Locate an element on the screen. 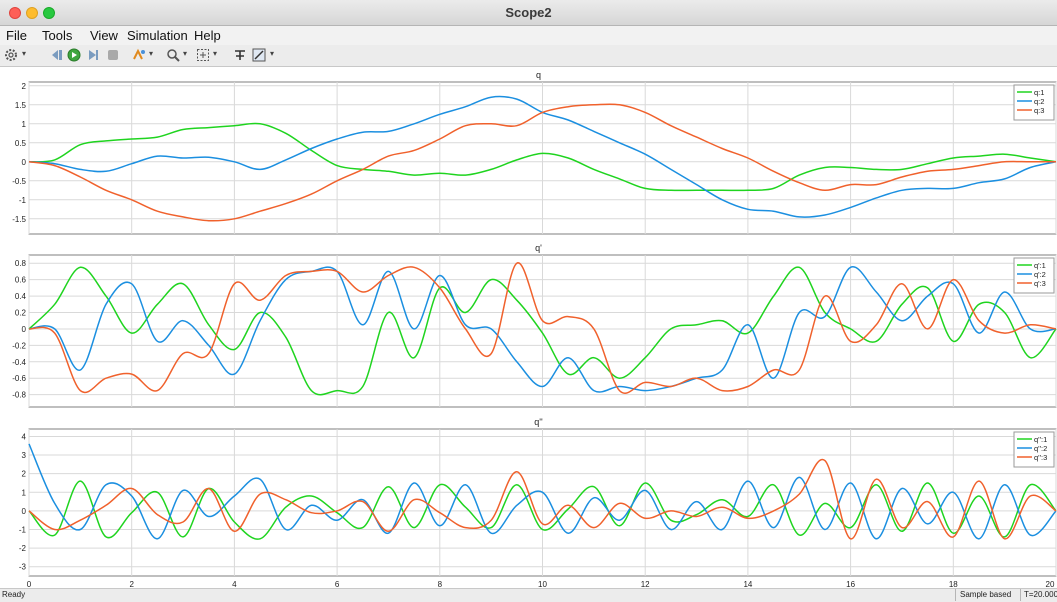 The height and width of the screenshot is (602, 1057). maximize-window-button is located at coordinates (49, 13).